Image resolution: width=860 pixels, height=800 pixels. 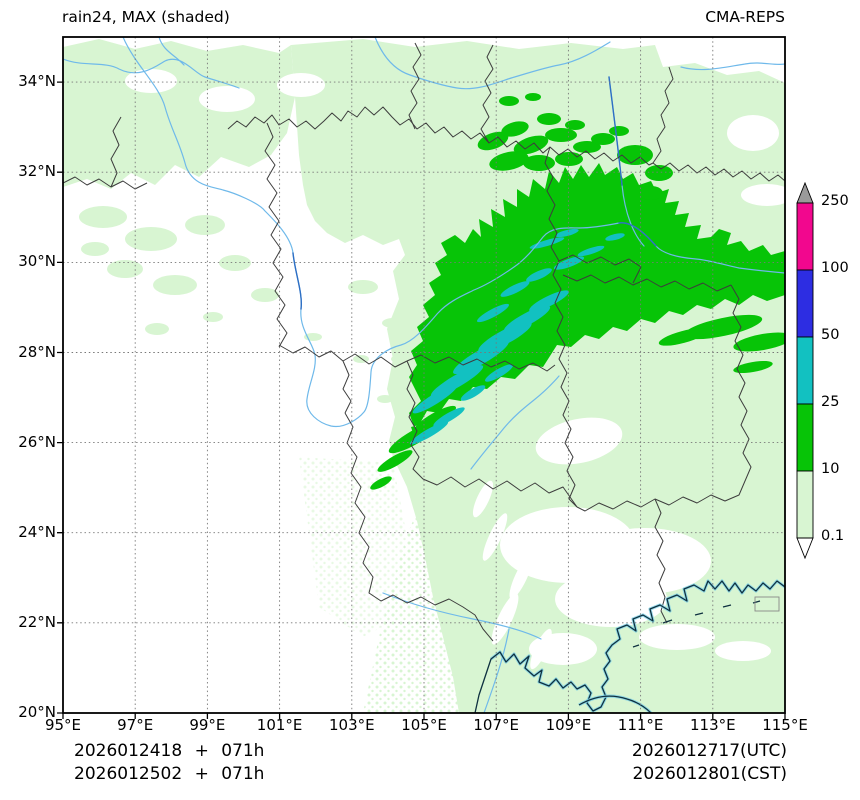 I want to click on init-time-block: 2026012418 + 071h 2026012502 + 071h, so click(x=169, y=763).